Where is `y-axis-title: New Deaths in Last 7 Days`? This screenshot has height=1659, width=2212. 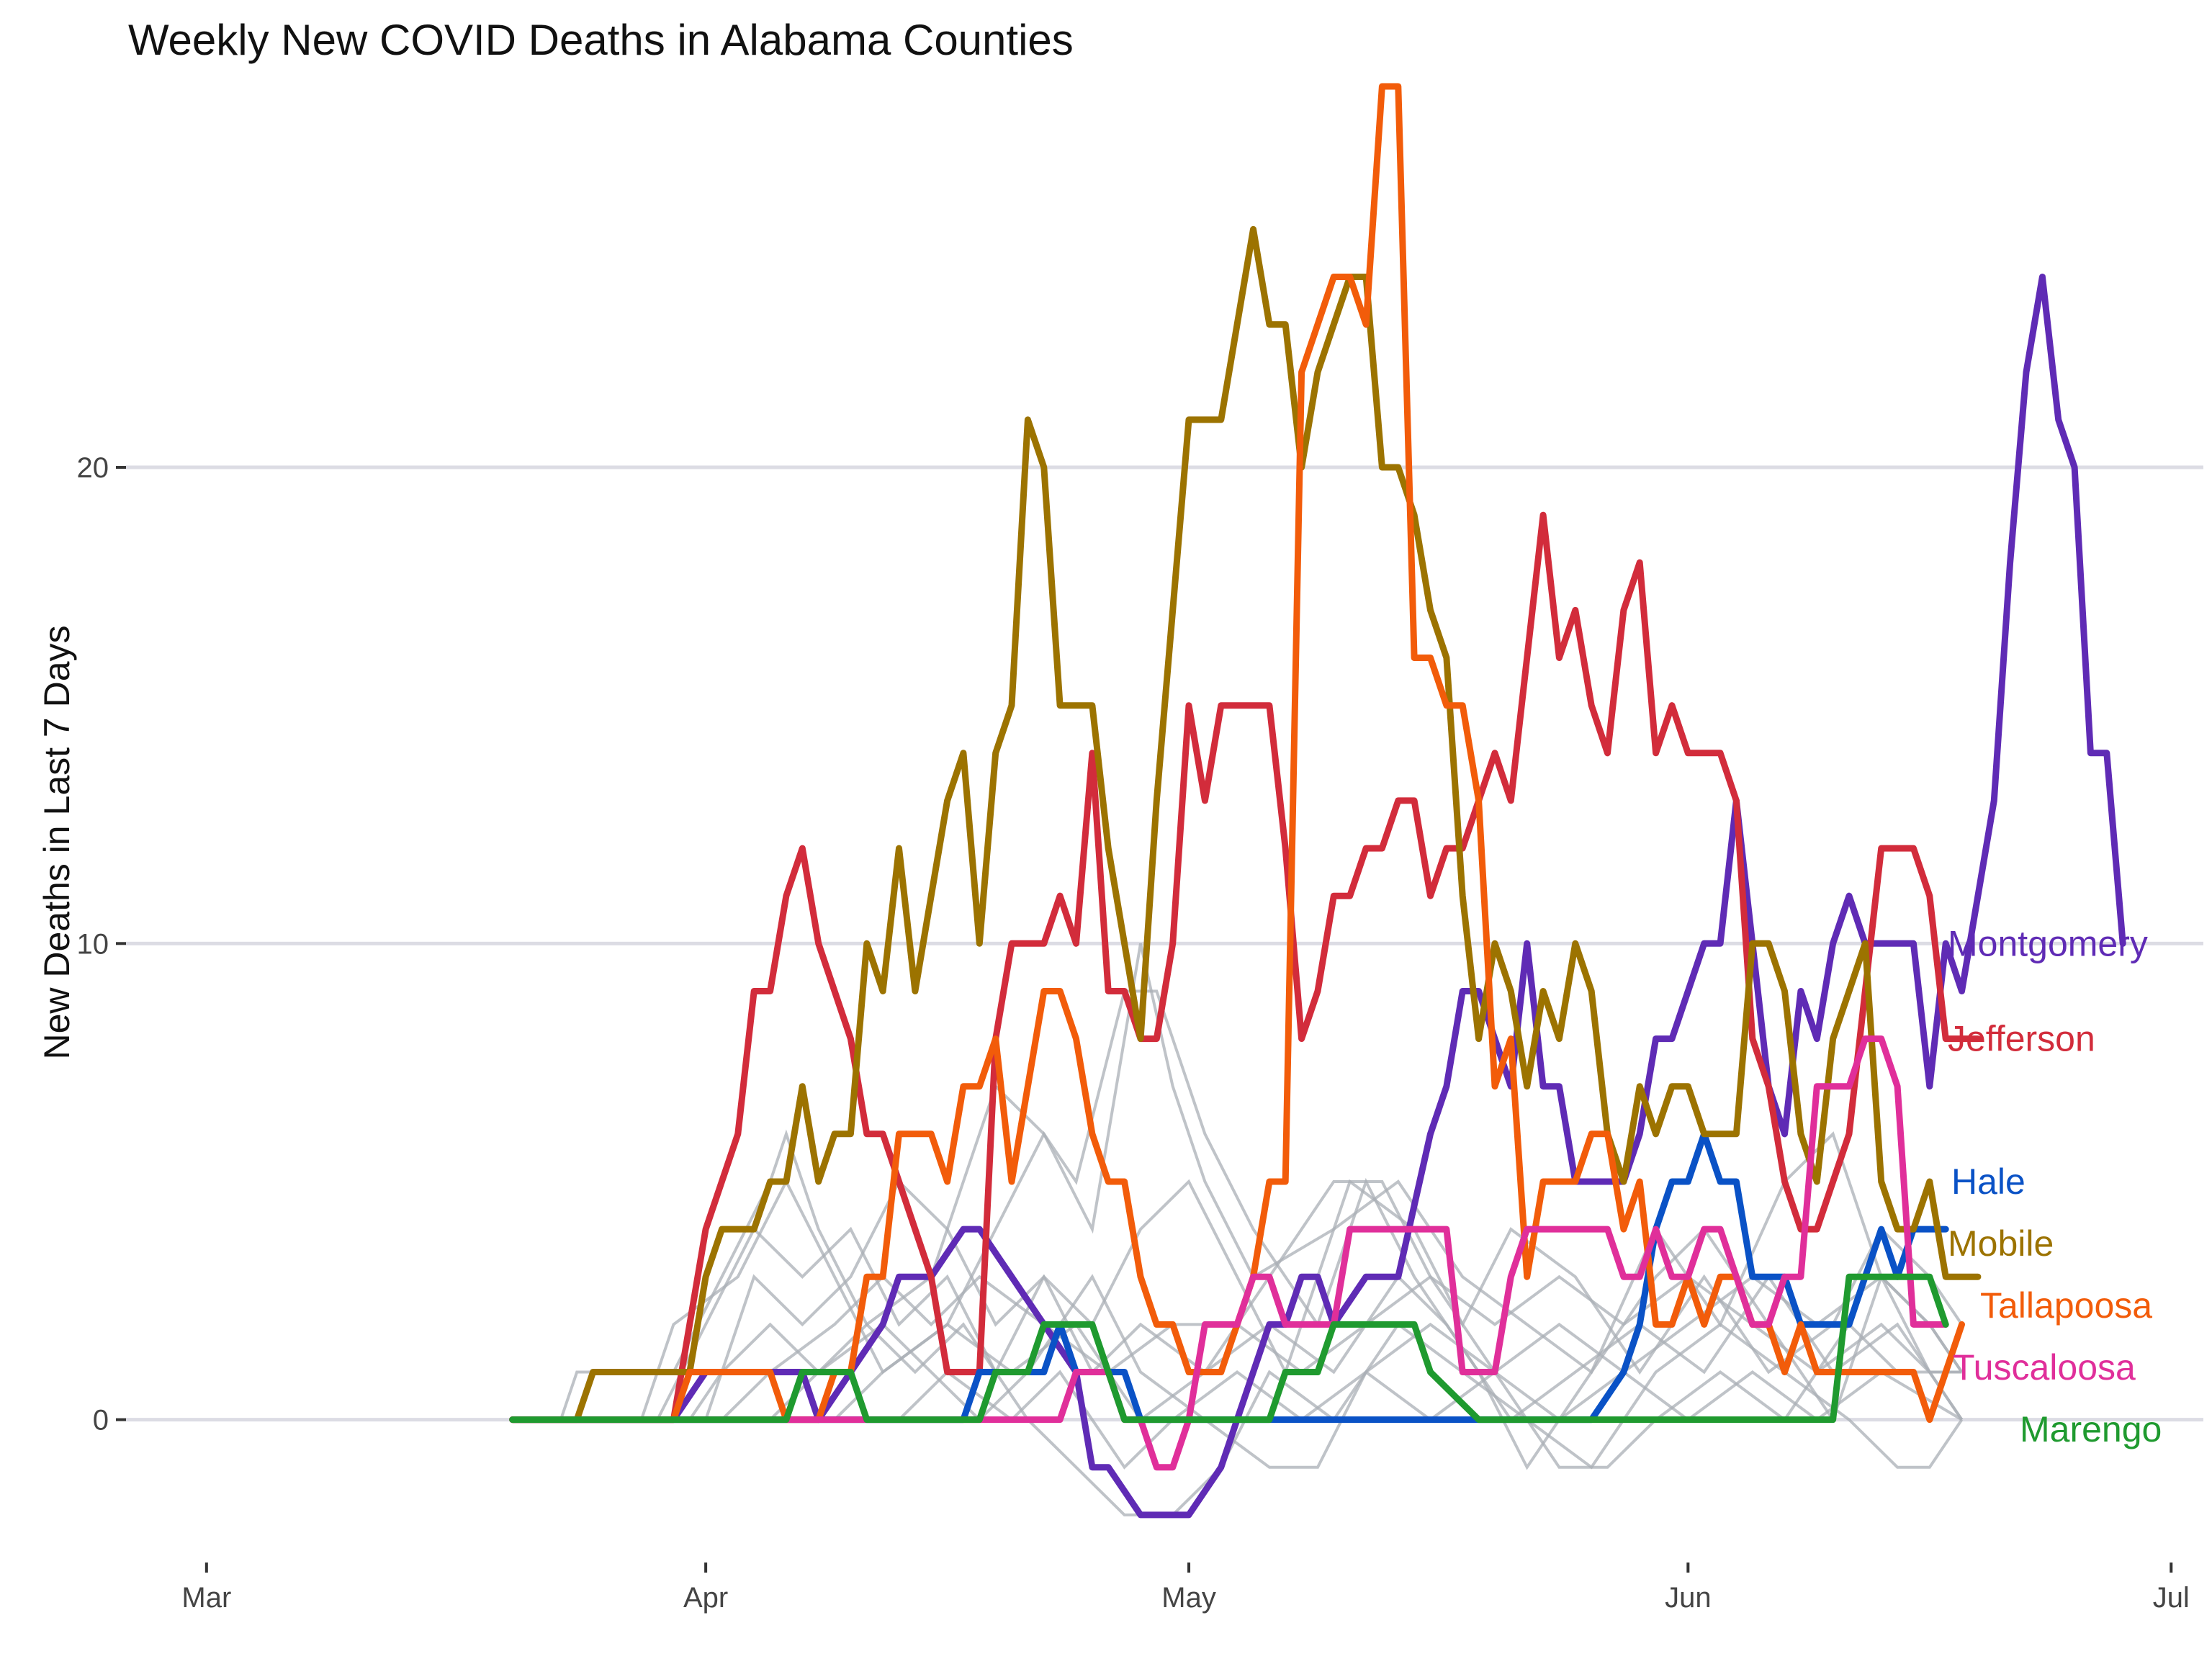
y-axis-title: New Deaths in Last 7 Days is located at coordinates (57, 842).